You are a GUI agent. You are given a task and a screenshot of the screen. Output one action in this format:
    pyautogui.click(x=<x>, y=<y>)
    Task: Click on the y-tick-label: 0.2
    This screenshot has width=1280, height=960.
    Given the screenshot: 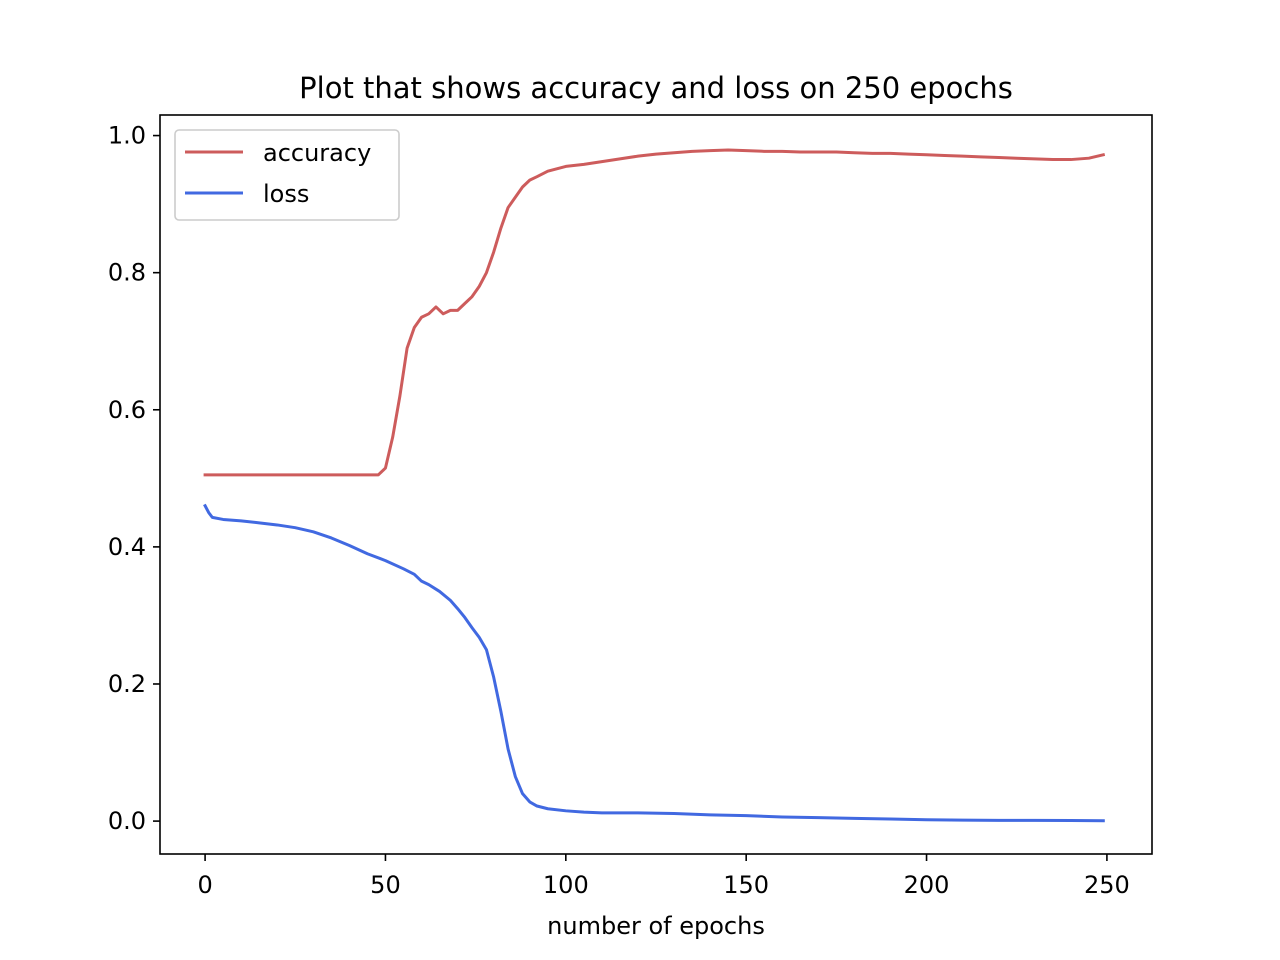 What is the action you would take?
    pyautogui.click(x=127, y=684)
    